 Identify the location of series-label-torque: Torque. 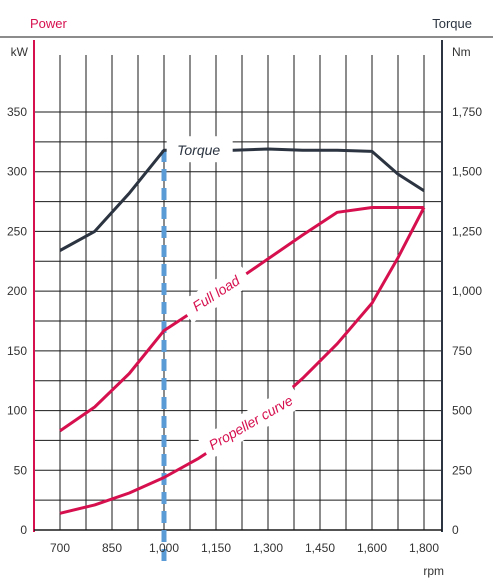
(198, 150).